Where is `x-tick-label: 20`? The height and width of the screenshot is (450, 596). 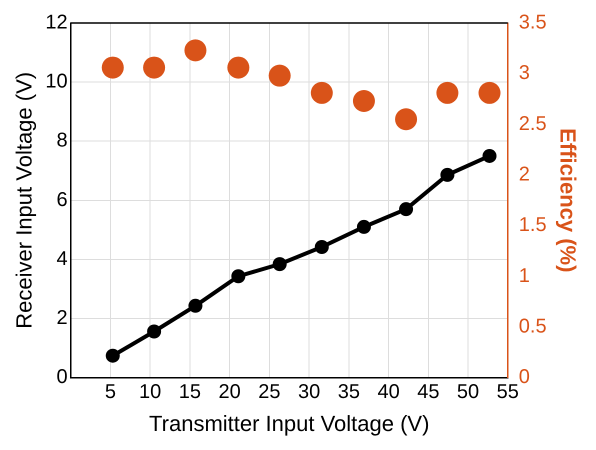 x-tick-label: 20 is located at coordinates (229, 392).